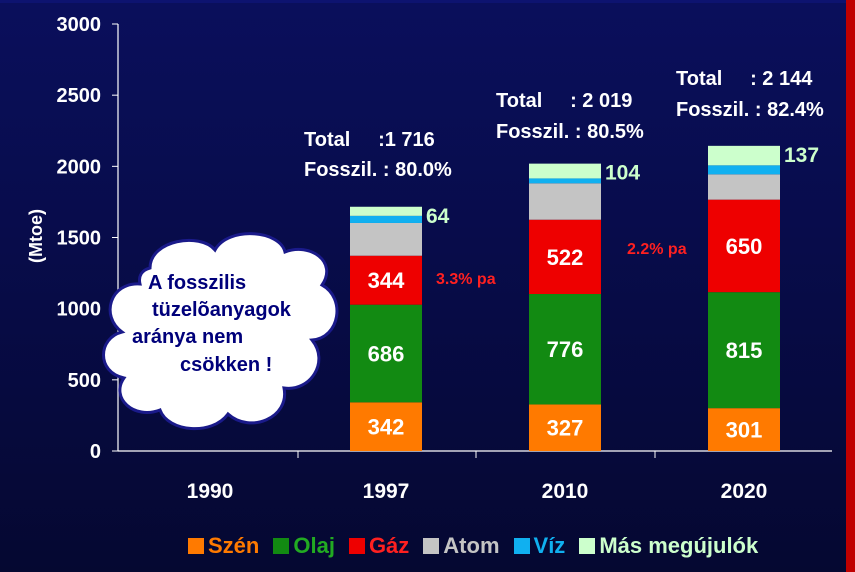 This screenshot has height=572, width=855. I want to click on growth-rate-label: 3.3% pa, so click(466, 279).